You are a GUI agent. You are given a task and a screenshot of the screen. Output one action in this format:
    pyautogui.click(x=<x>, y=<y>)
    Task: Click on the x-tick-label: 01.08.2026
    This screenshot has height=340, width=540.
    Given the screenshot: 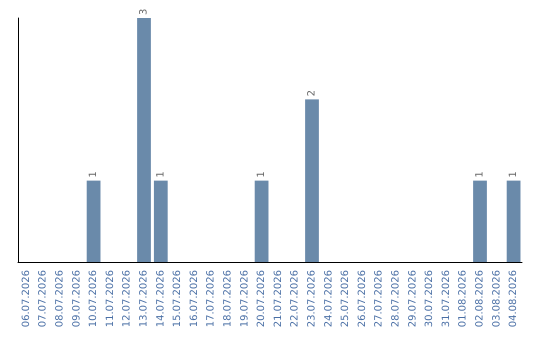 What is the action you would take?
    pyautogui.click(x=463, y=299)
    